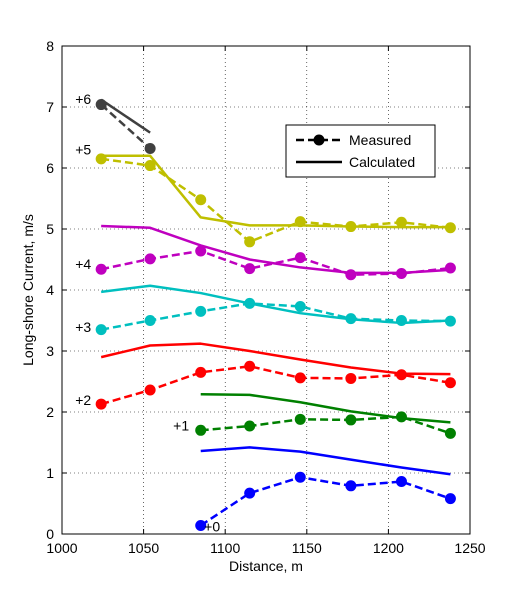 This screenshot has width=505, height=600. Describe the element at coordinates (50, 412) in the screenshot. I see `y-tick-label: 2` at that location.